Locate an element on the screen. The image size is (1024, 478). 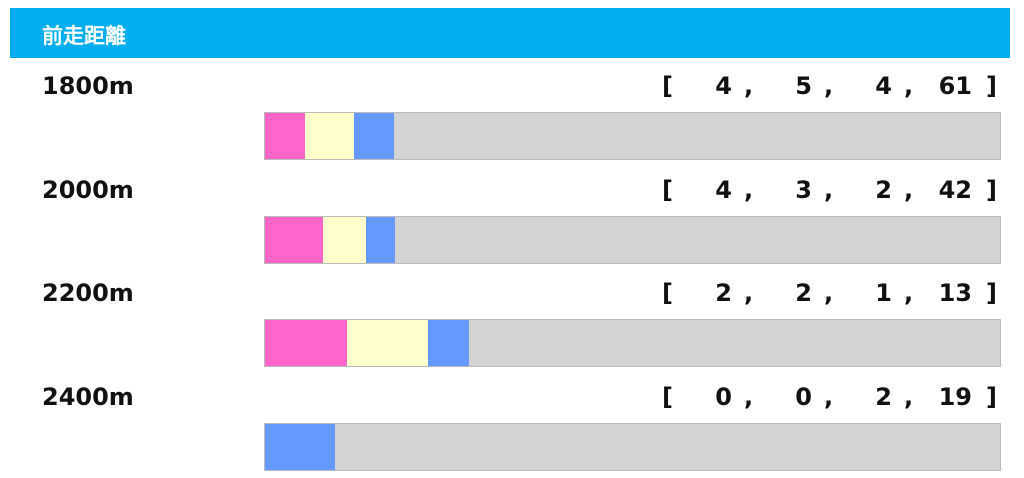
count: 61 is located at coordinates (955, 86).